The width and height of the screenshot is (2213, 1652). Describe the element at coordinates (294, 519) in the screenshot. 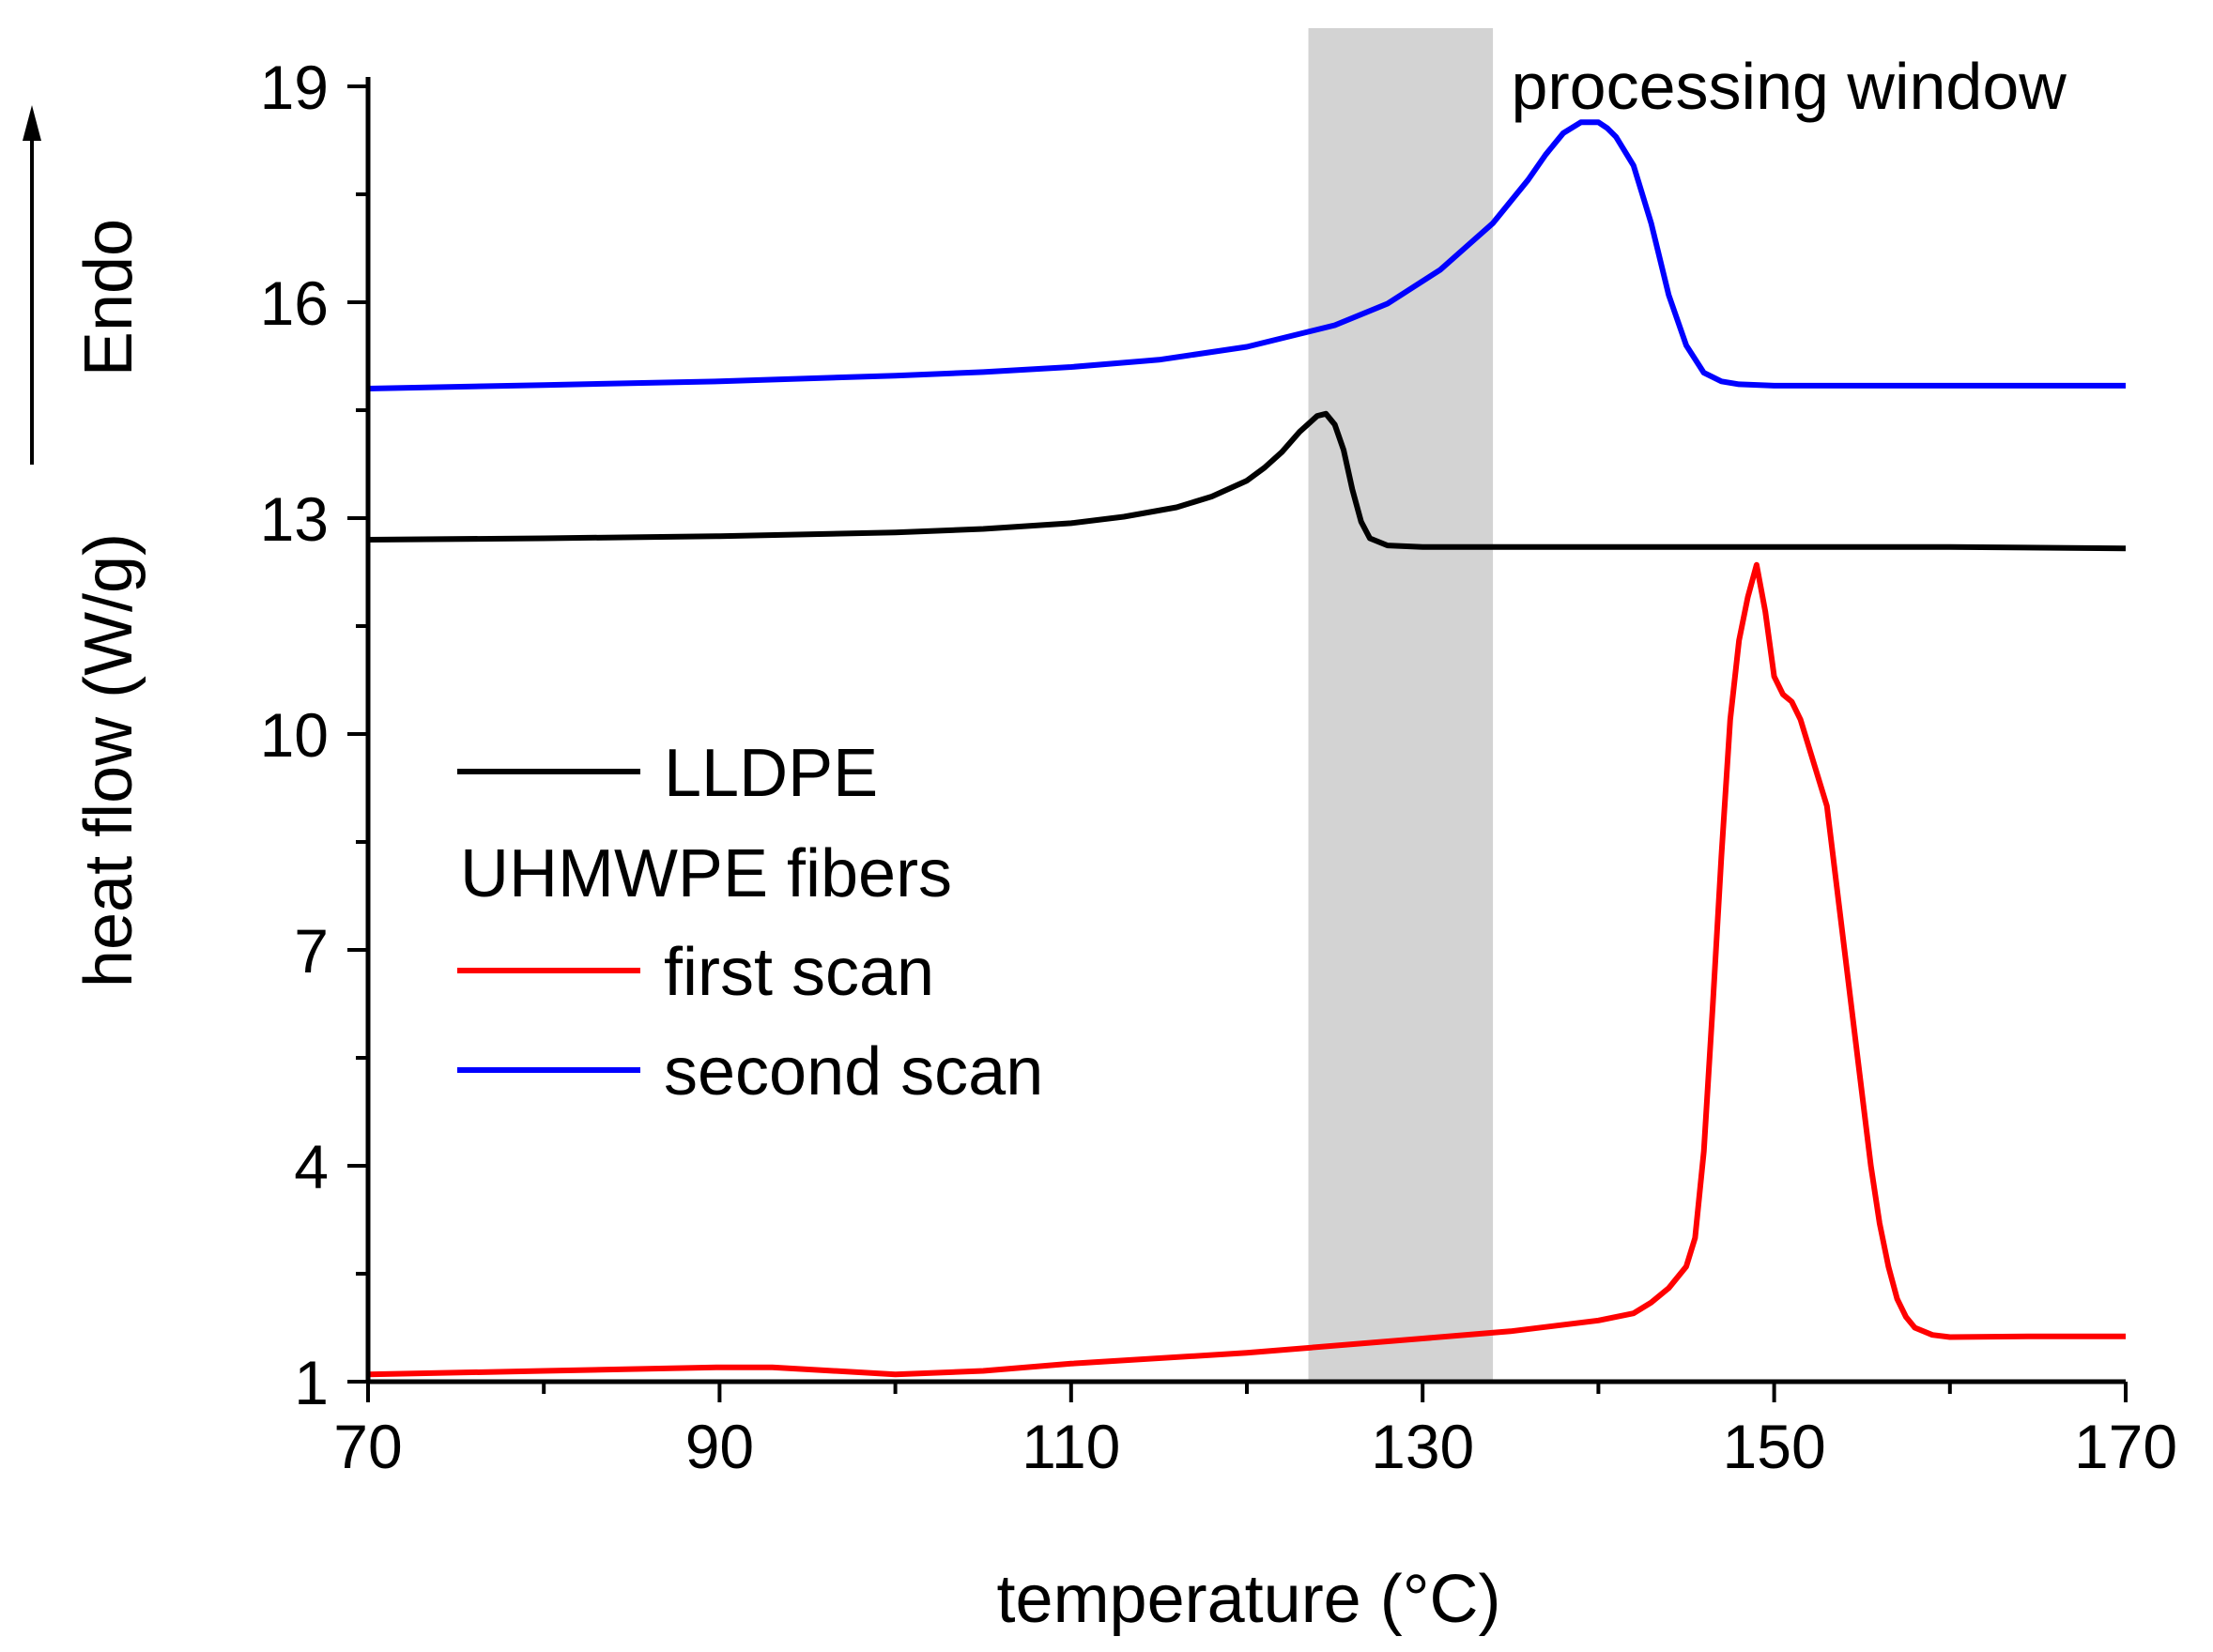

I see `y-tick-label: 13` at that location.